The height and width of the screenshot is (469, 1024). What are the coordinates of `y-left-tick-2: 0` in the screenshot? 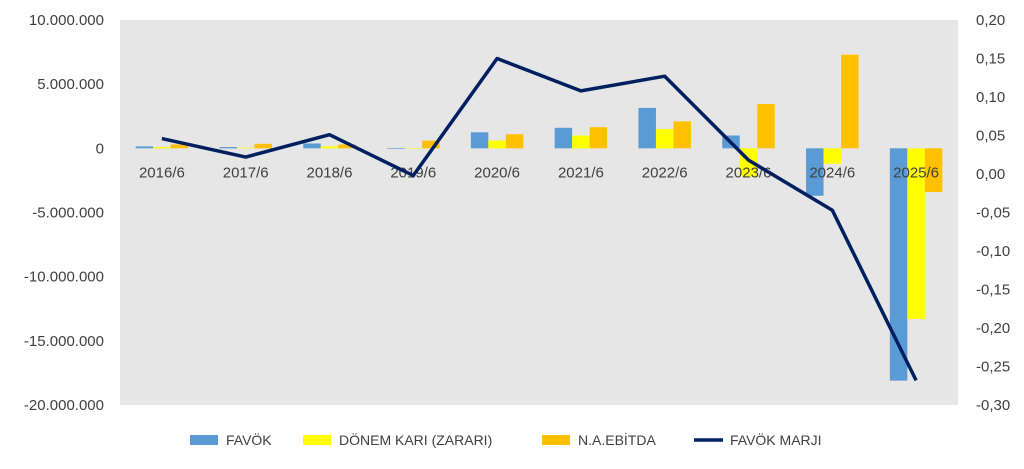 It's located at (100, 148).